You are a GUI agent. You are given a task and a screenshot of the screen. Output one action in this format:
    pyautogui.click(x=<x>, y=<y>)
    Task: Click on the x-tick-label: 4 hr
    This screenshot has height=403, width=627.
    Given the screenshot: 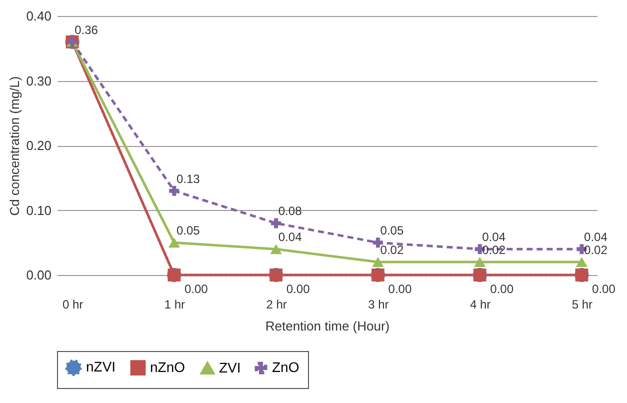 What is the action you would take?
    pyautogui.click(x=480, y=305)
    